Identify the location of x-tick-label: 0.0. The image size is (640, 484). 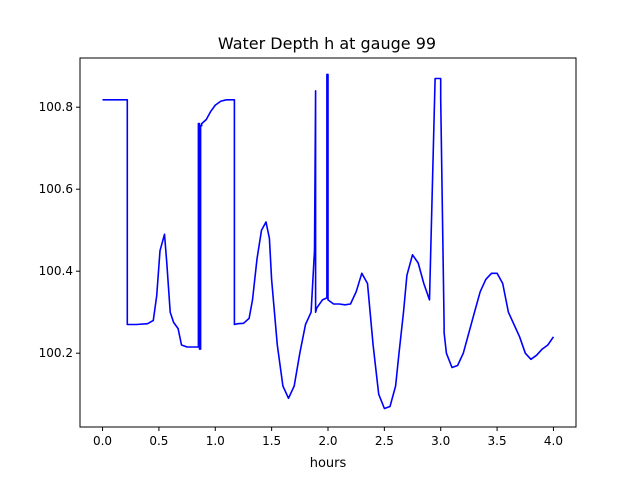
(102, 441).